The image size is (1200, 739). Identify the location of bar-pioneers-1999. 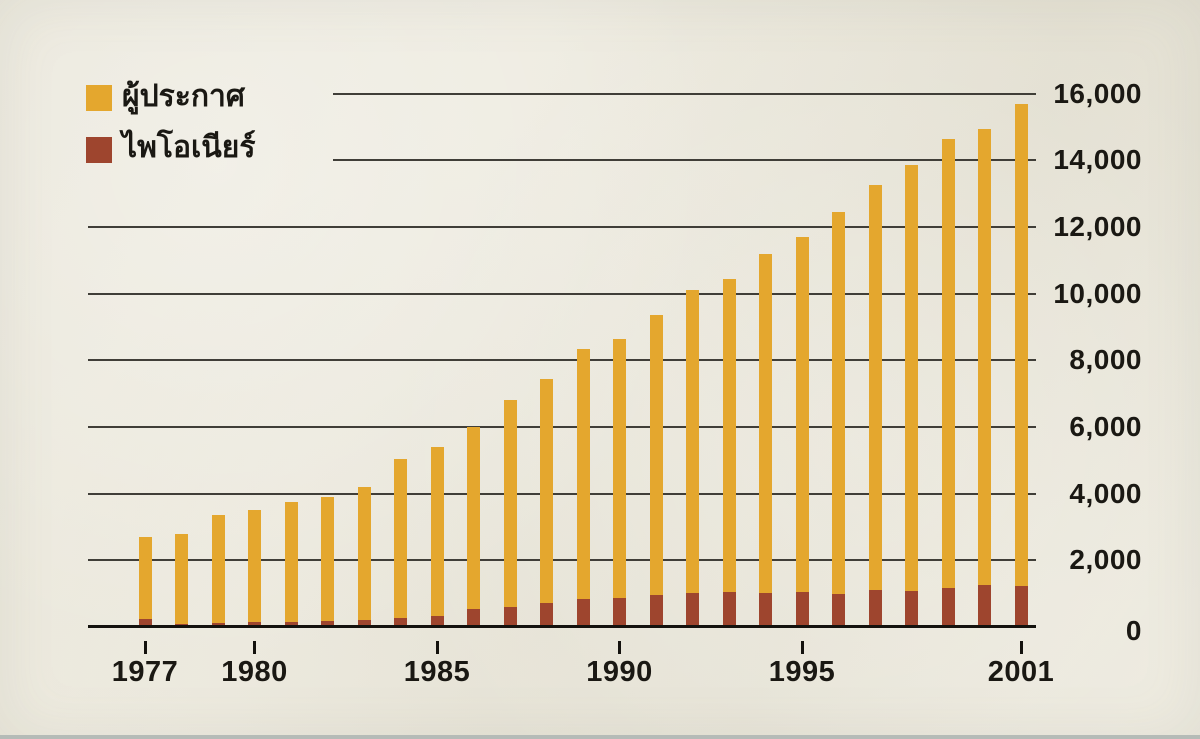
(948, 607).